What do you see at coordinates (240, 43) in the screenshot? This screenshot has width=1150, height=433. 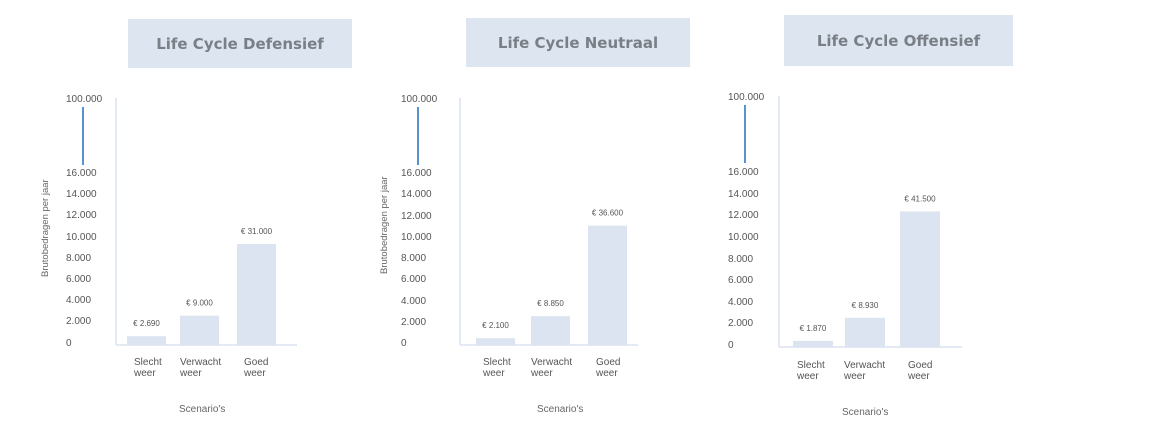 I see `chart-title: Life Cycle Defensief` at bounding box center [240, 43].